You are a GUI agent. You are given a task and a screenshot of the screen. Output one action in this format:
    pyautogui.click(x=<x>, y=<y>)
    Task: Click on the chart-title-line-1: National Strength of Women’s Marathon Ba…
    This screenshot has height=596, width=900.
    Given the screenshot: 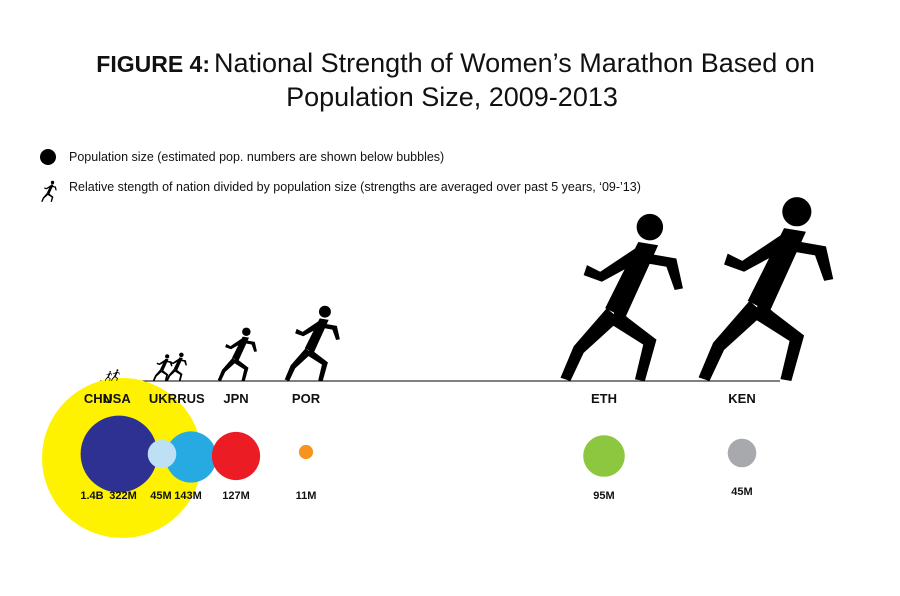 What is the action you would take?
    pyautogui.click(x=514, y=63)
    